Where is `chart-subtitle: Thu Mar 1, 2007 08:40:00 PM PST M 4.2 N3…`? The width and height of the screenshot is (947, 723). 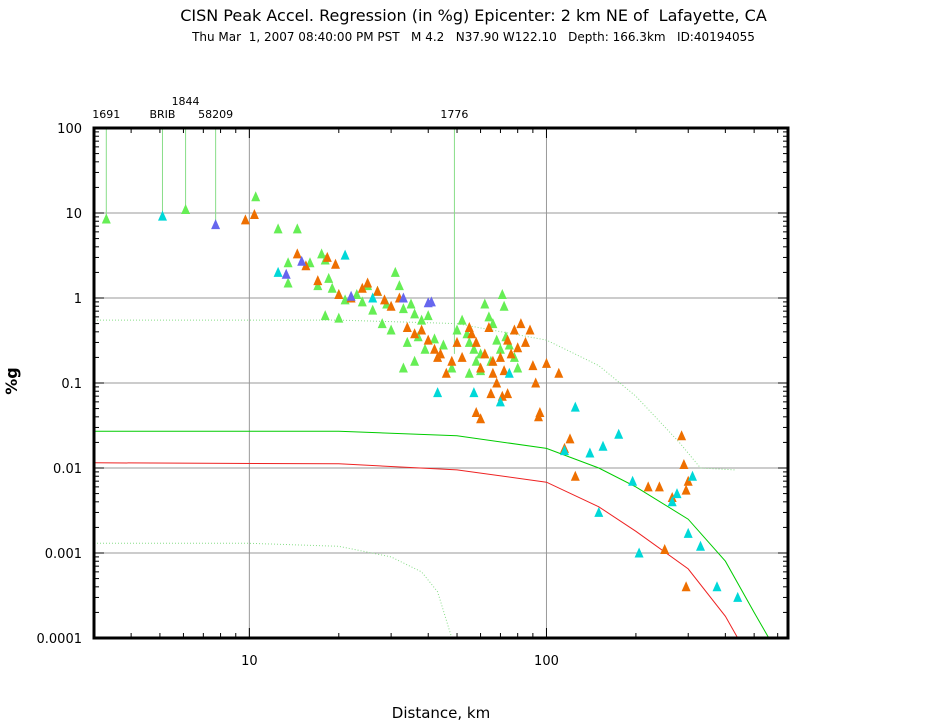
chart-subtitle: Thu Mar 1, 2007 08:40:00 PM PST M 4.2 N3… is located at coordinates (473, 37).